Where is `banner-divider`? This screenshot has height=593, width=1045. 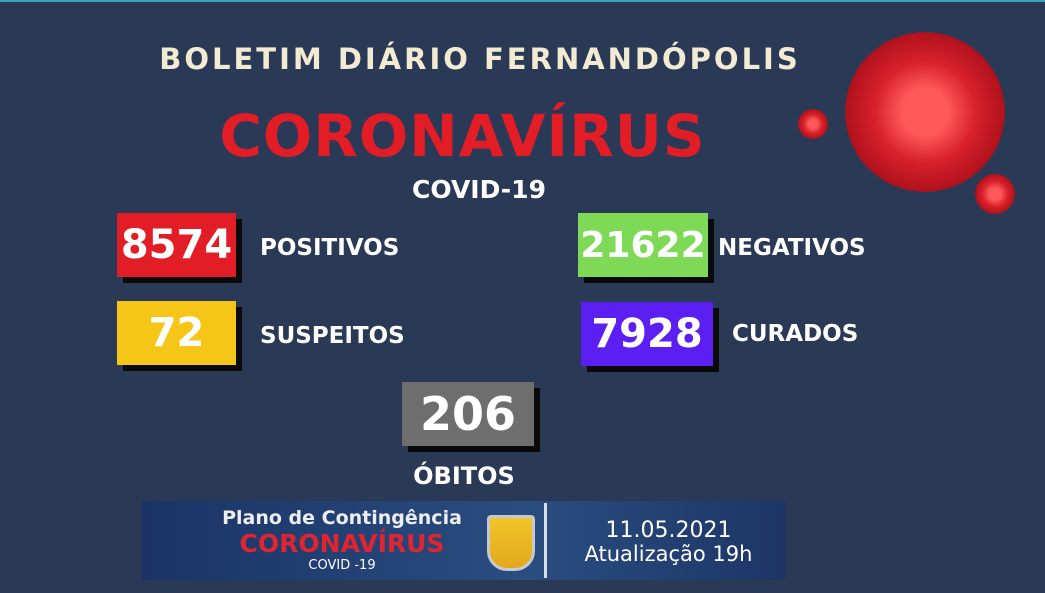 banner-divider is located at coordinates (545, 540).